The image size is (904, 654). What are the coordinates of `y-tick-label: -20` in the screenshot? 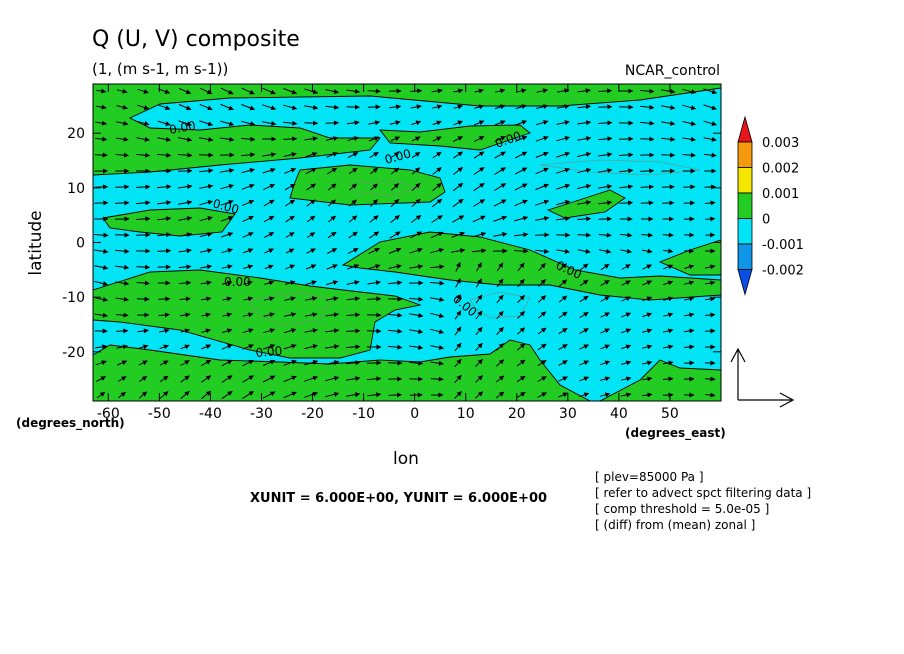 It's located at (73, 353).